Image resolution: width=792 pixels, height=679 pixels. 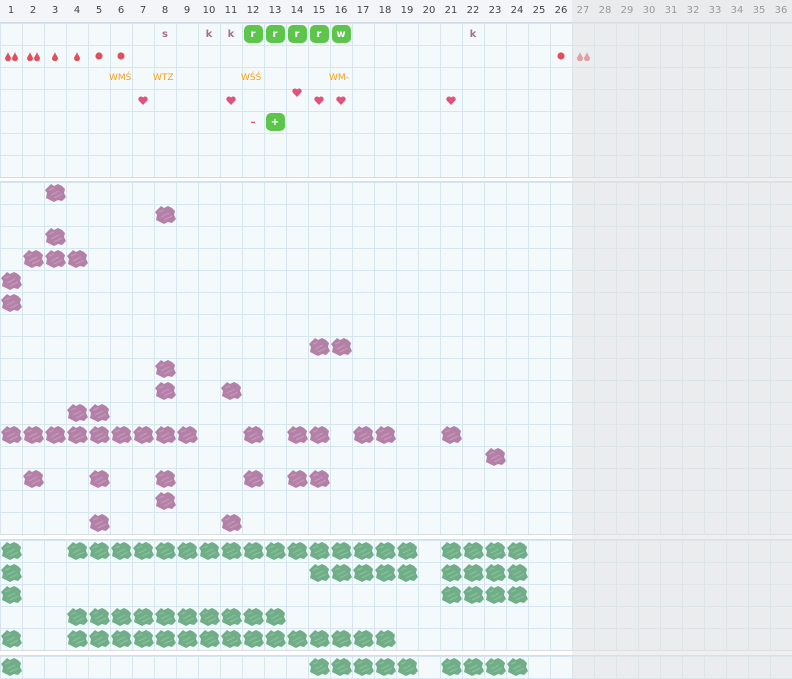 What do you see at coordinates (120, 78) in the screenshot?
I see `note-label: WMŚ` at bounding box center [120, 78].